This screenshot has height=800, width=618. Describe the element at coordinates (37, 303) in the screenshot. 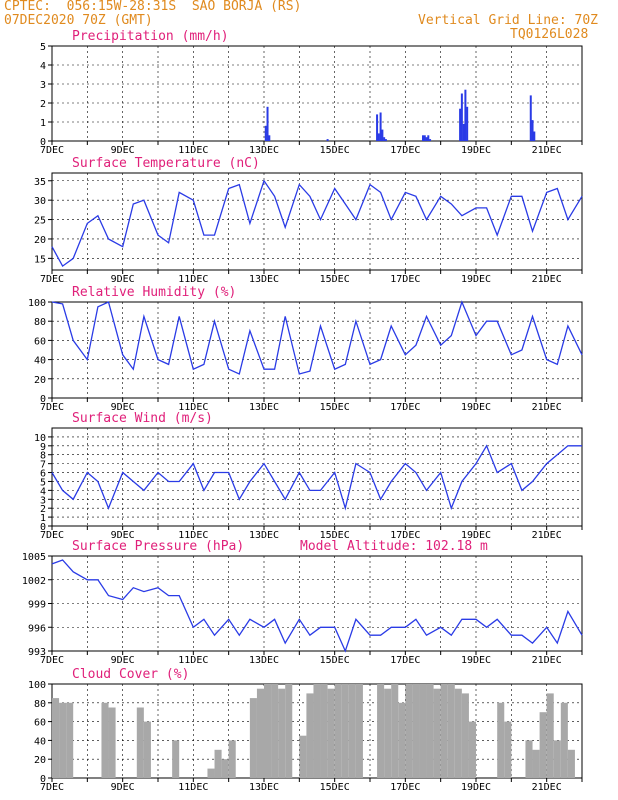

I see `rh-ytick-label: 100` at that location.